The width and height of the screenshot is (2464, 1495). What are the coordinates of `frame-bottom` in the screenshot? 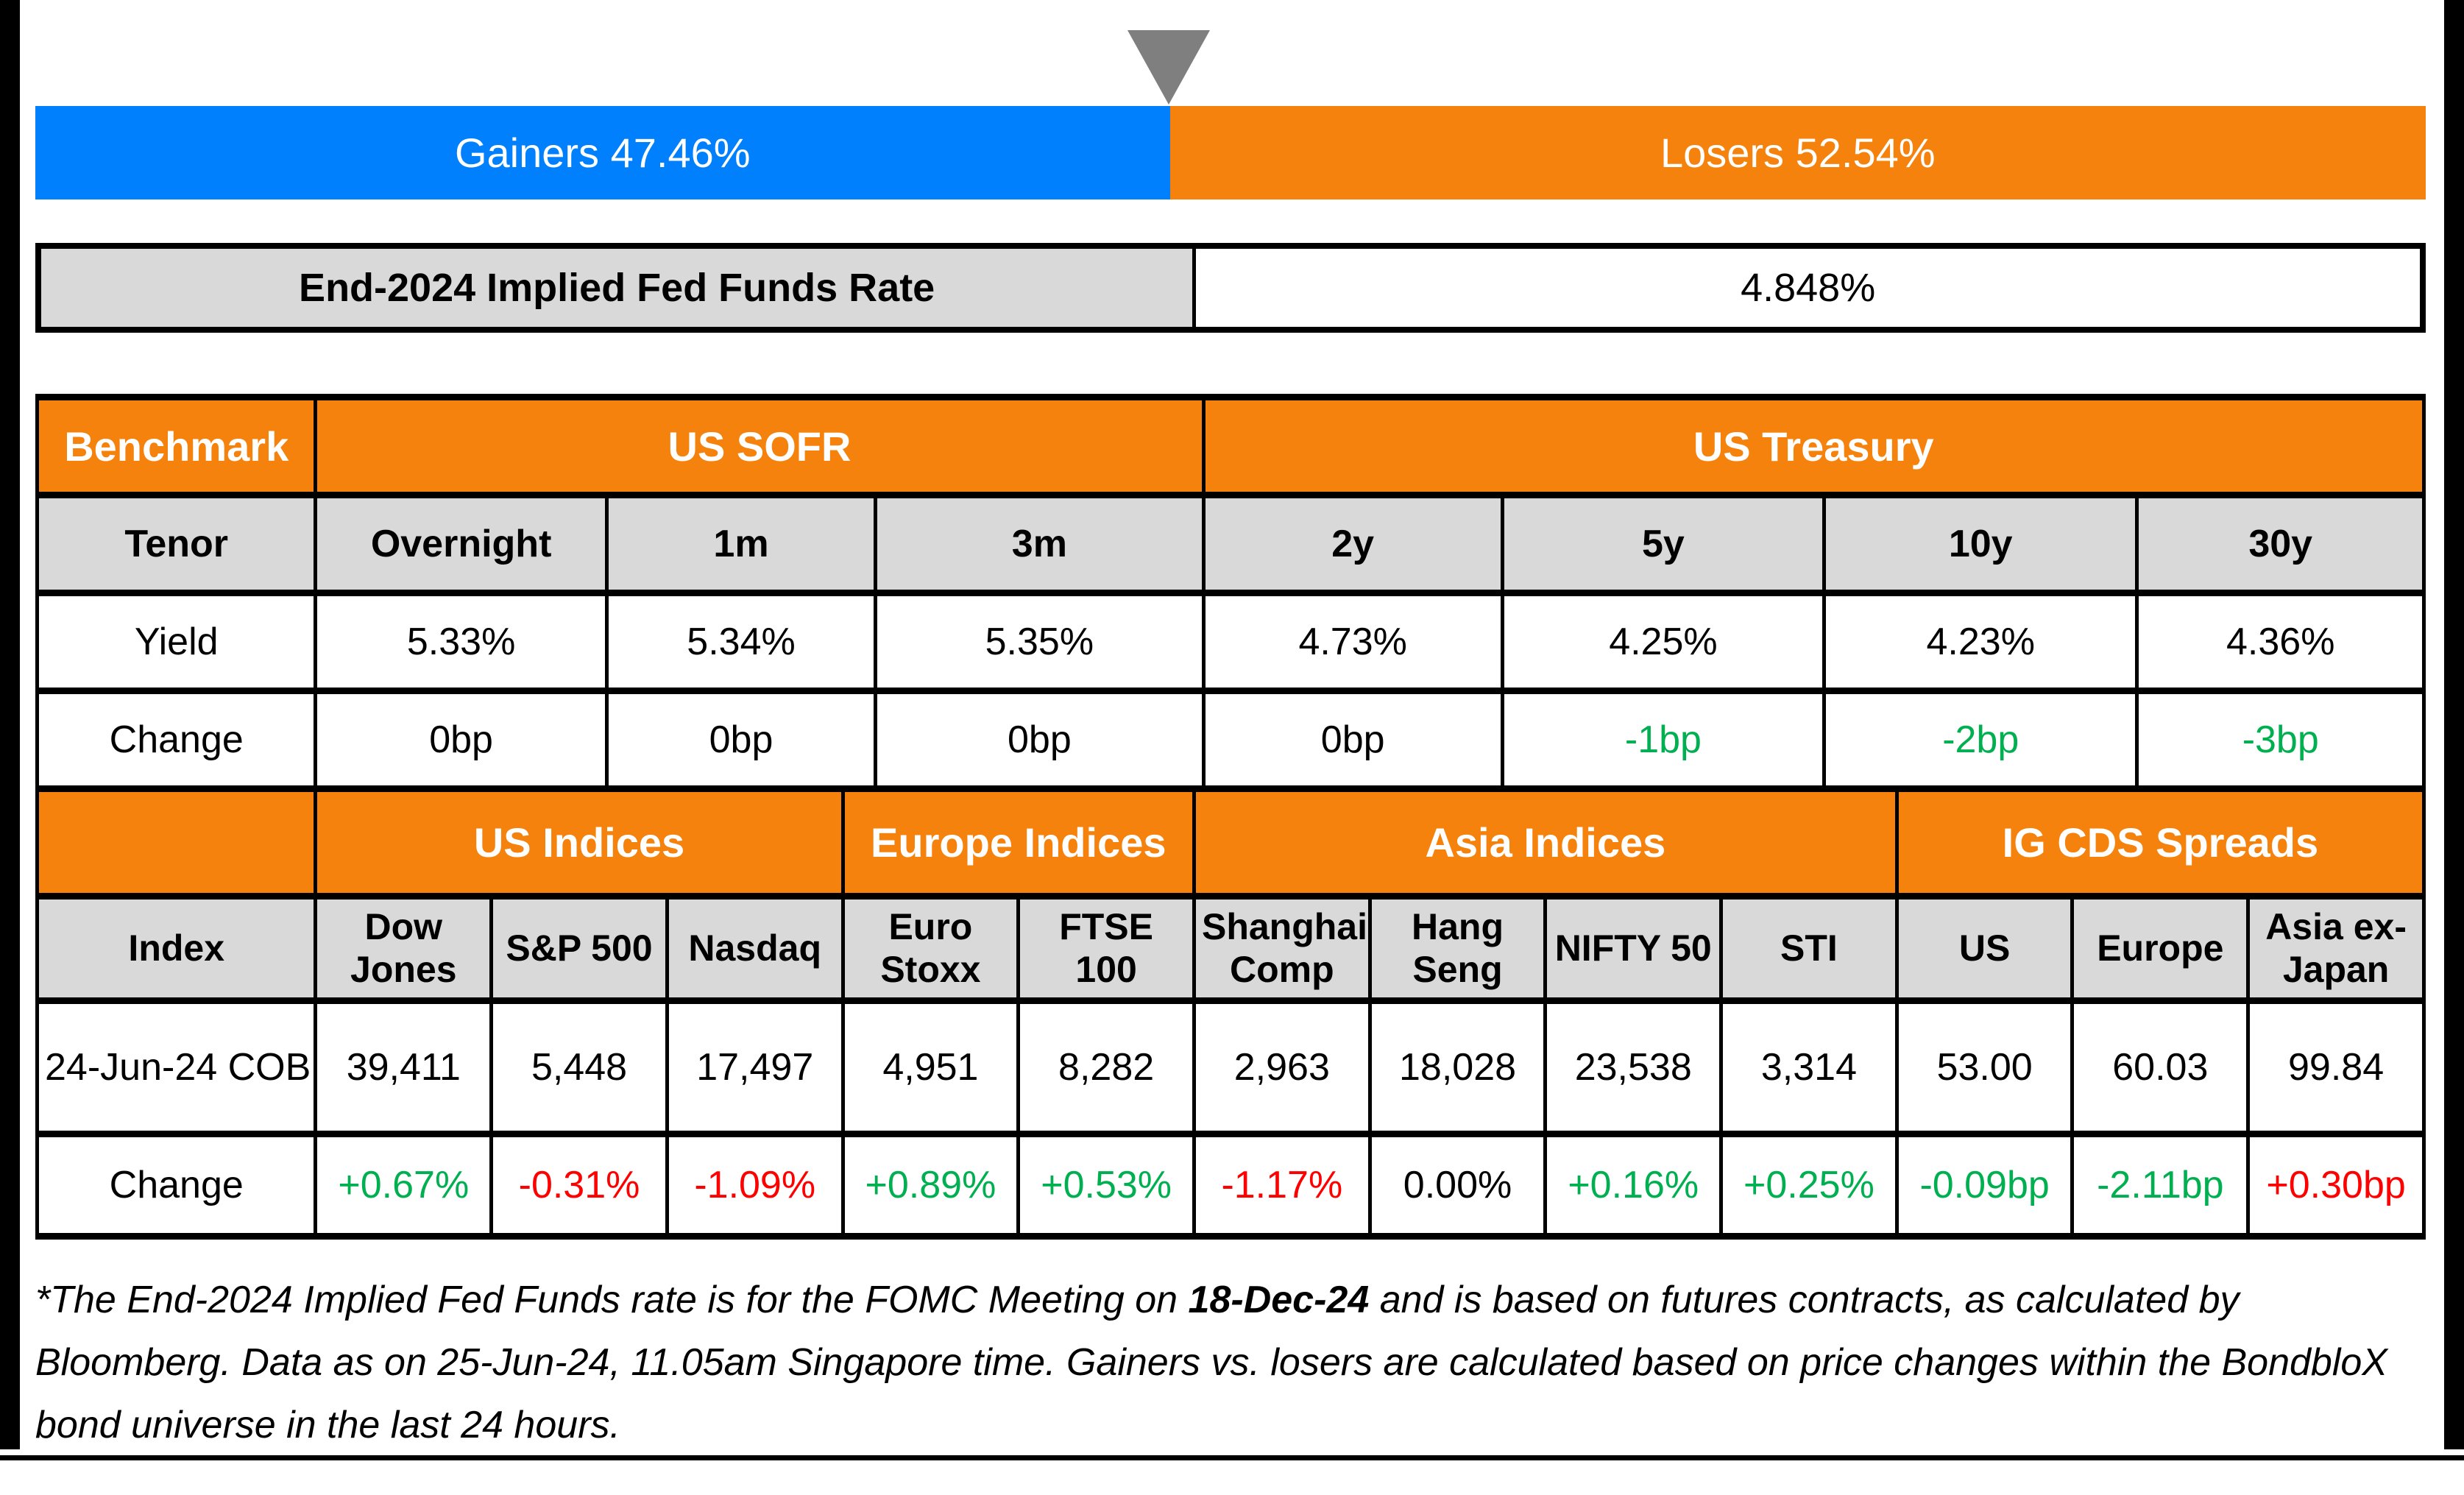 It's located at (1232, 1457).